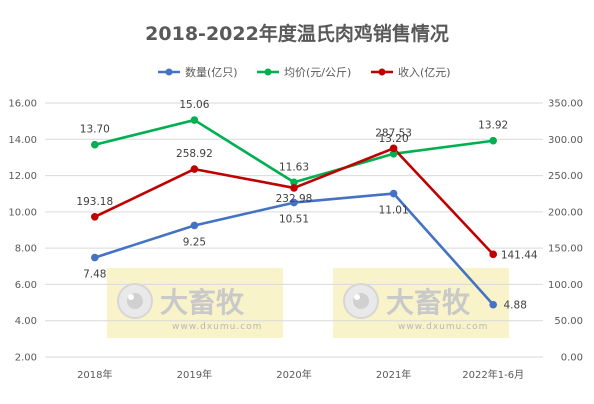 This screenshot has height=404, width=594. Describe the element at coordinates (211, 72) in the screenshot. I see `legend-label: 数量(亿只)` at that location.